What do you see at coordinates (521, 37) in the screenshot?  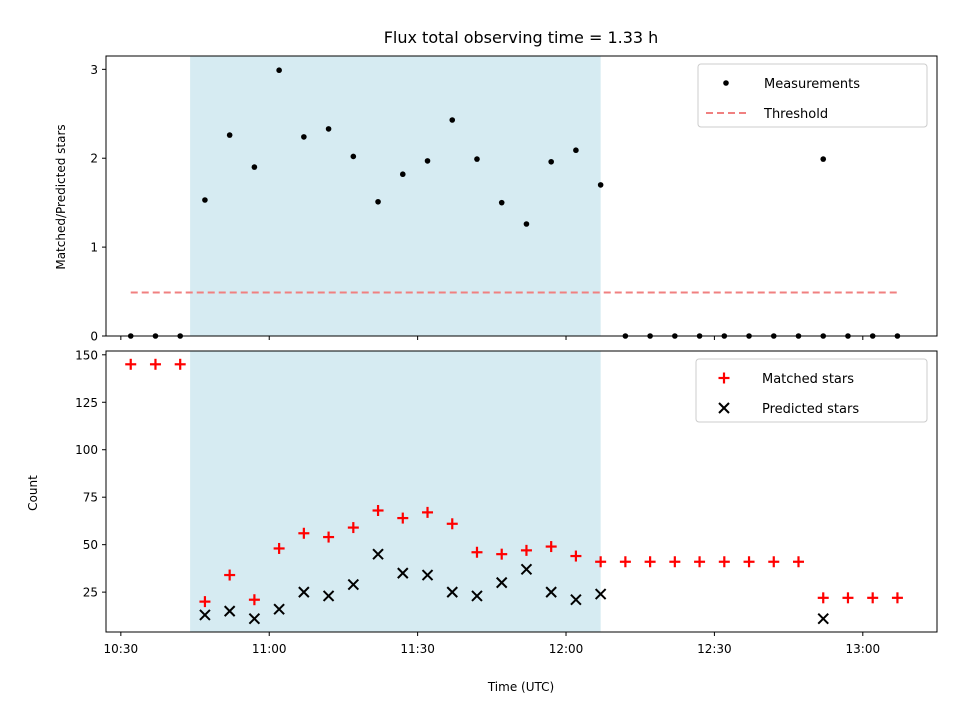 I see `chart-title: Flux total observing time = 1.33 h` at bounding box center [521, 37].